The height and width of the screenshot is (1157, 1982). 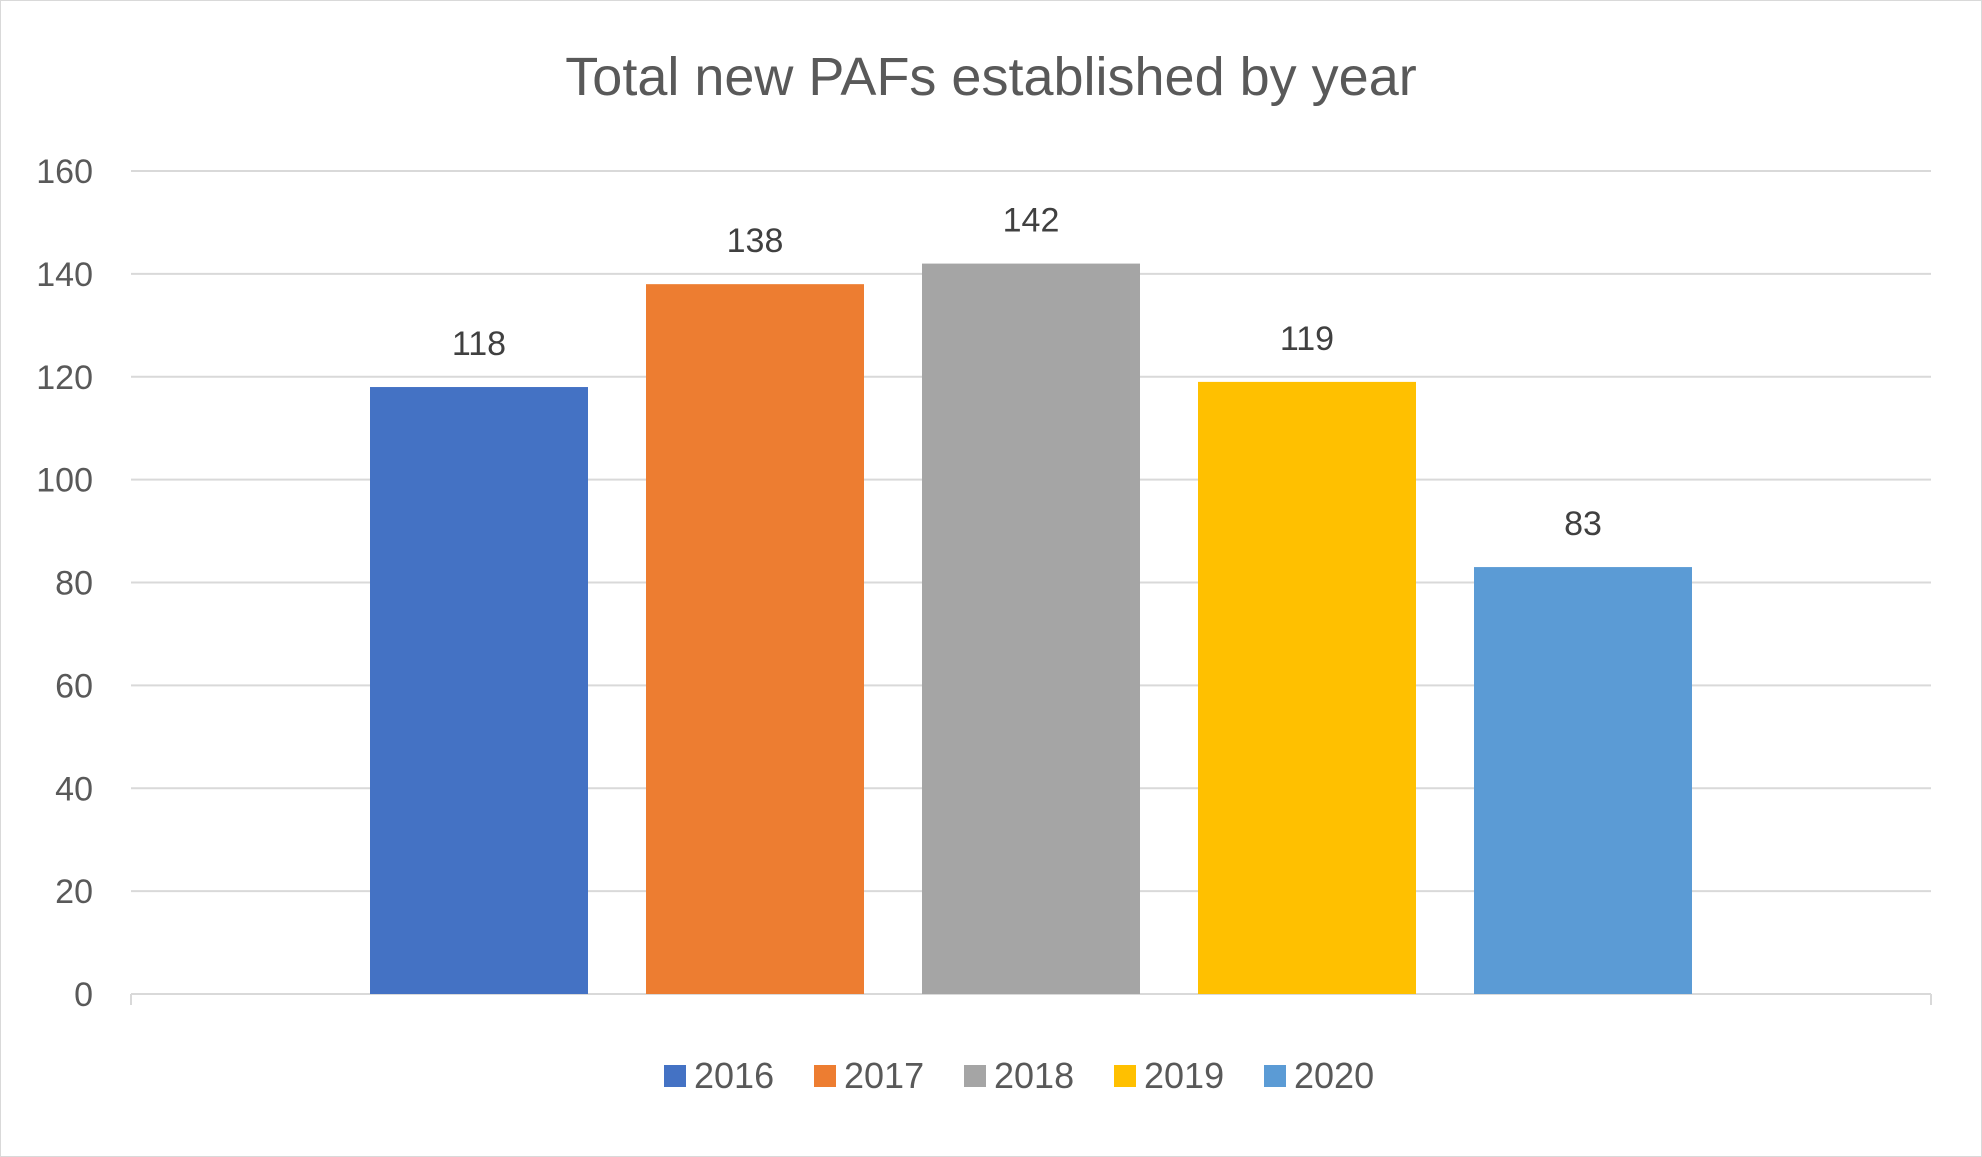 What do you see at coordinates (64, 275) in the screenshot?
I see `y-tick-label: 140` at bounding box center [64, 275].